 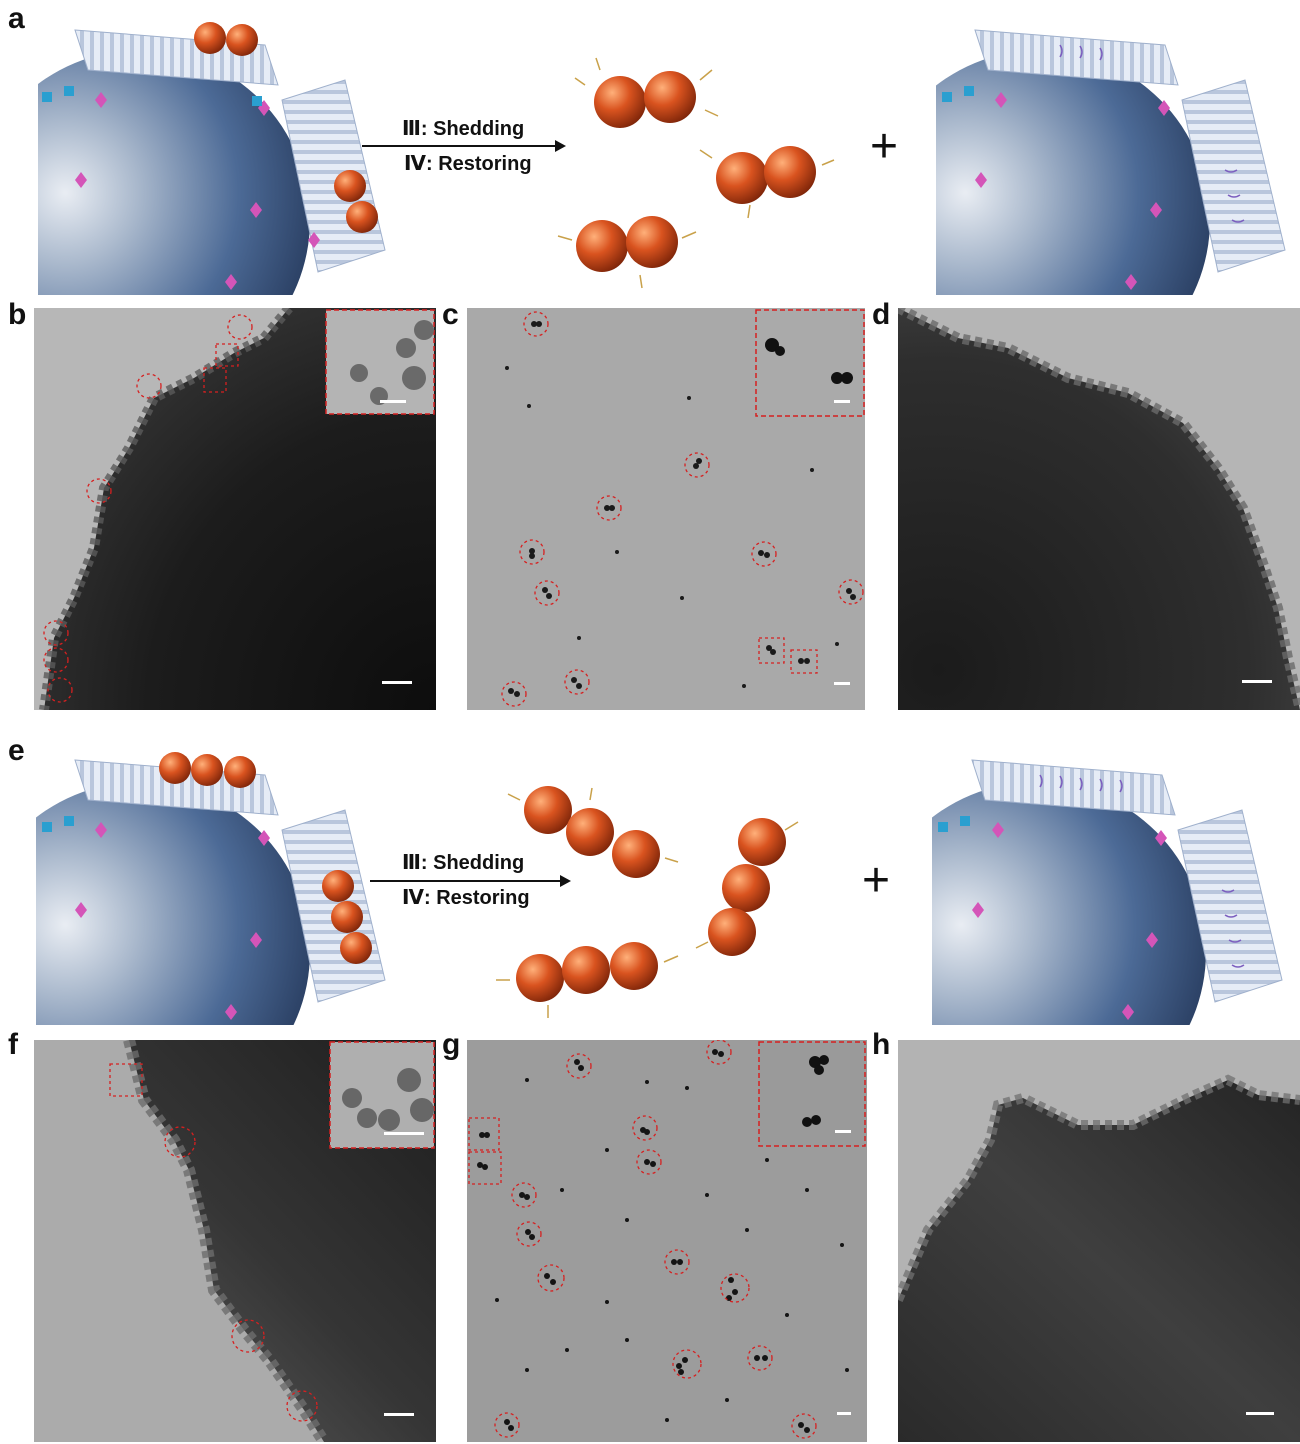 What do you see at coordinates (666, 509) in the screenshot?
I see `tem-image-c` at bounding box center [666, 509].